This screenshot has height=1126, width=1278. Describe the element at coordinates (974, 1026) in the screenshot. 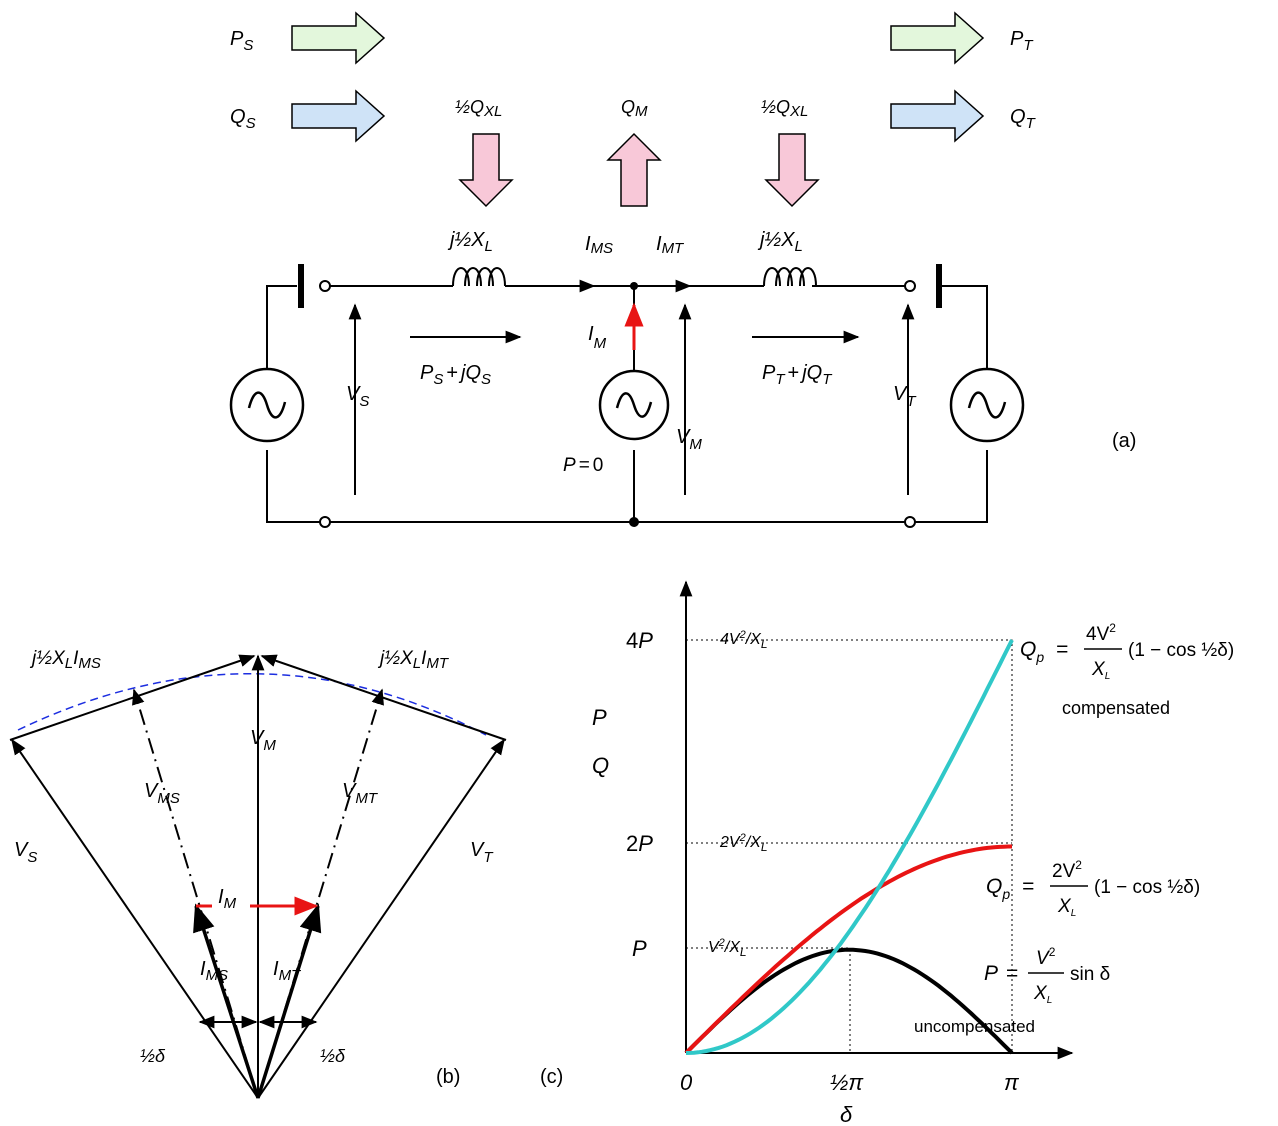

I see `note-uncompensated: uncompensated` at that location.